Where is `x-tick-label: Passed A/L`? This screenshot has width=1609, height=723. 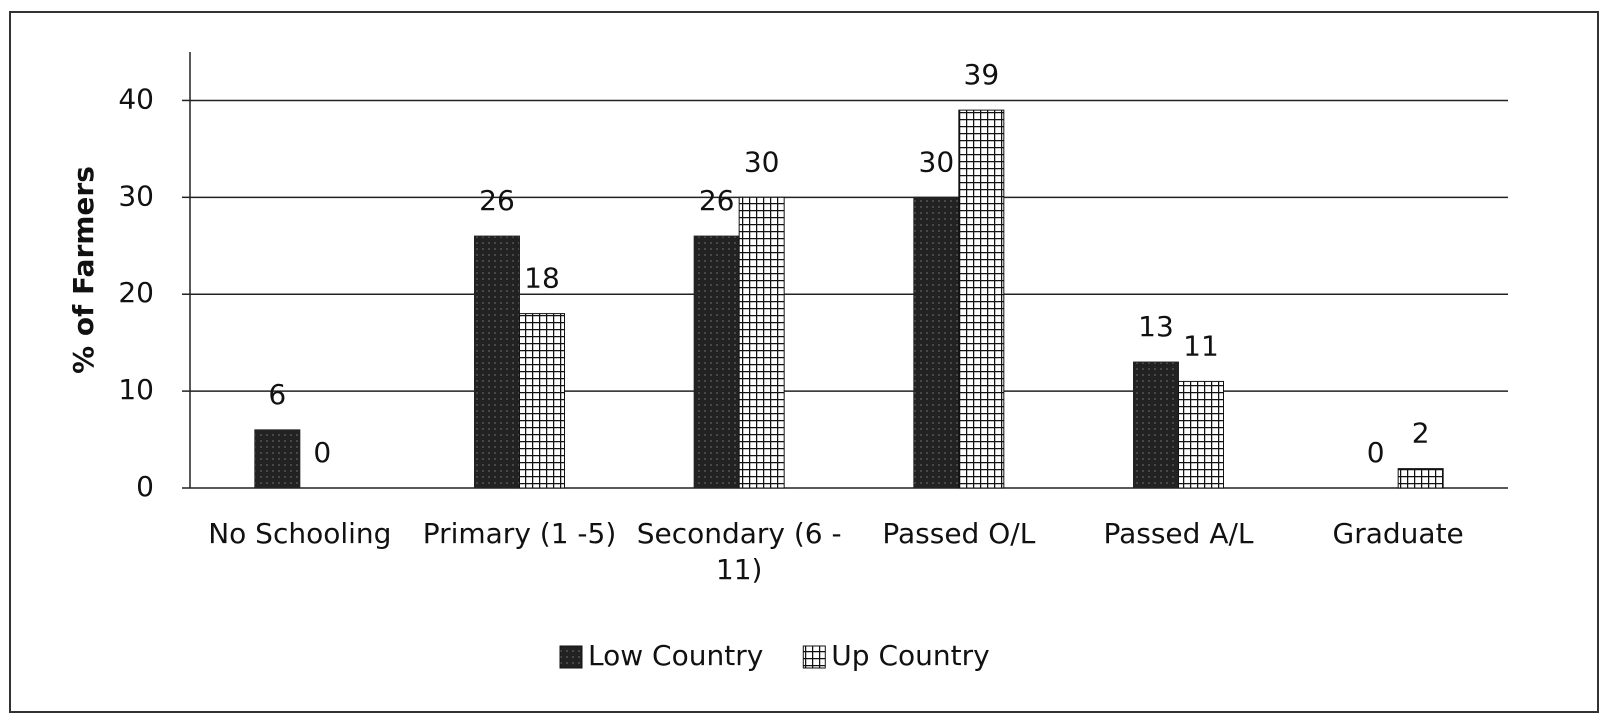
x-tick-label: Passed A/L is located at coordinates (1178, 533).